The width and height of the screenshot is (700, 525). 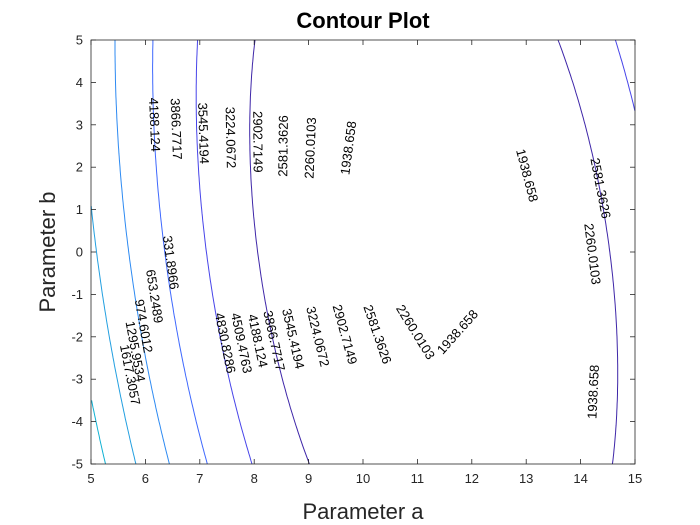 What do you see at coordinates (145, 478) in the screenshot?
I see `x-tick-label: 6` at bounding box center [145, 478].